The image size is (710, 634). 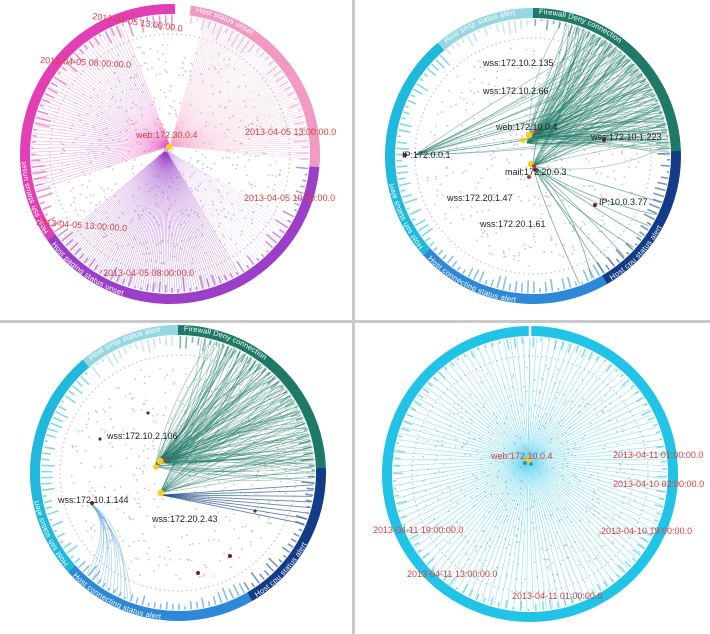 What do you see at coordinates (658, 455) in the screenshot?
I see `node-label: 2013-04-11 01:00:00.0` at bounding box center [658, 455].